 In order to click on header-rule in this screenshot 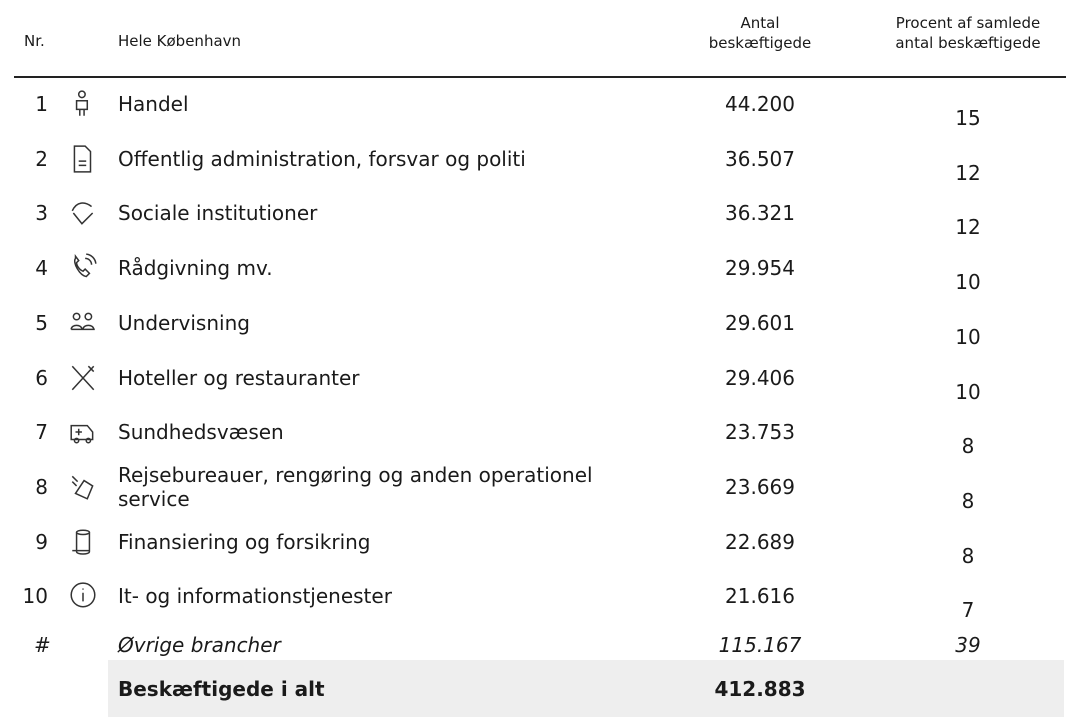, I will do `click(540, 77)`.